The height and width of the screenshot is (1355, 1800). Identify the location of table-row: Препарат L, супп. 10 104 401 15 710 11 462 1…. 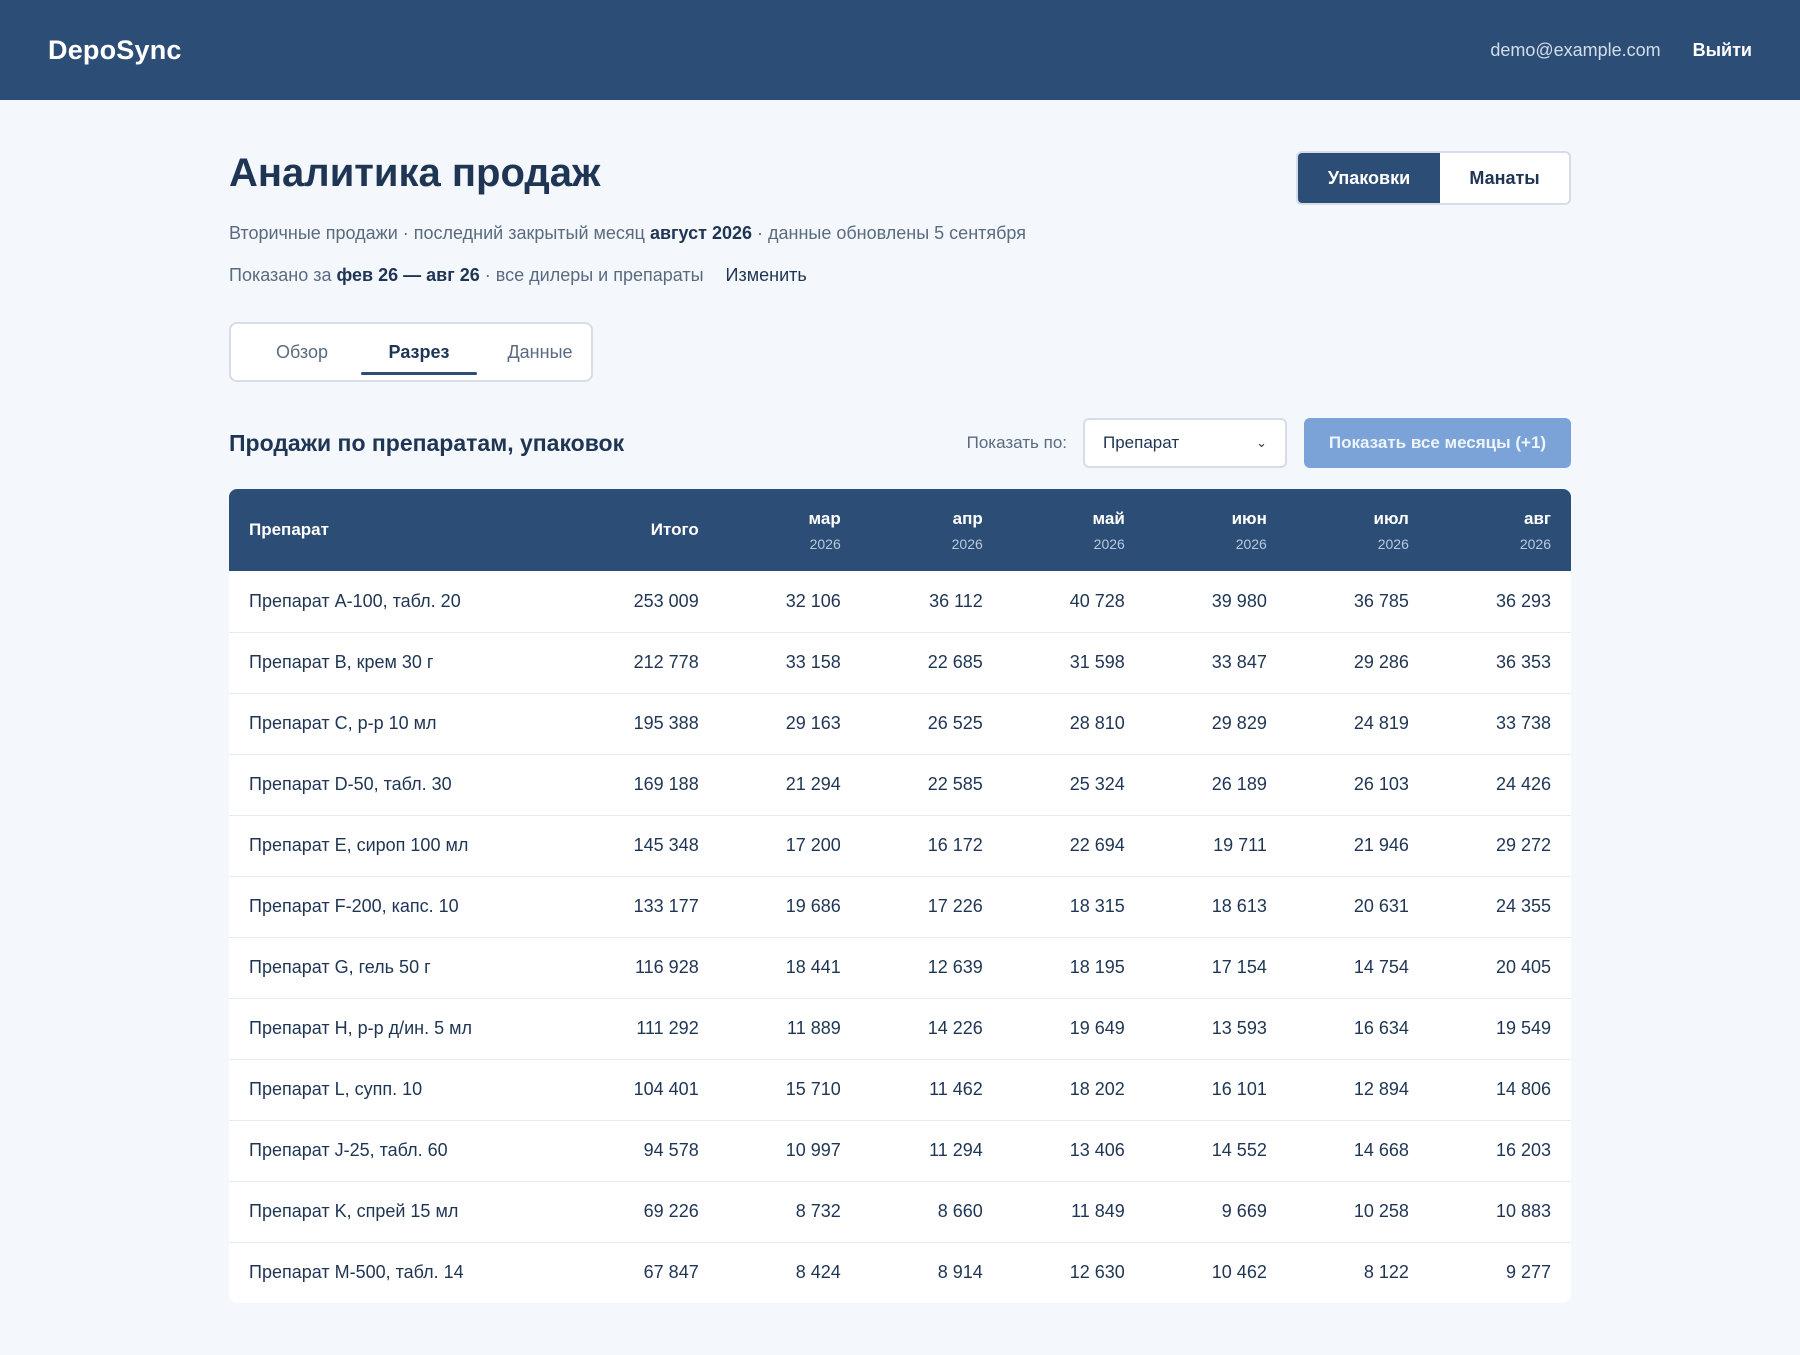
(900, 1089).